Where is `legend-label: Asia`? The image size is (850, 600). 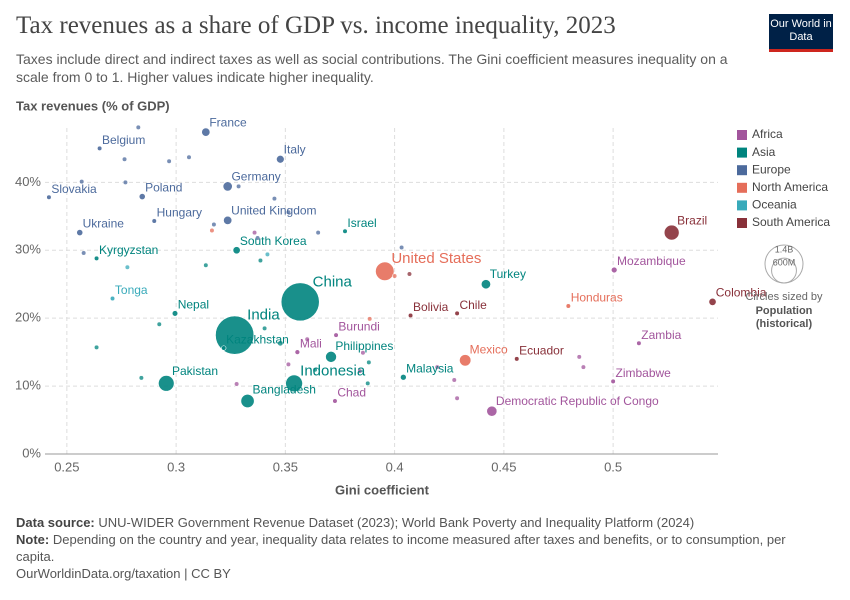
legend-label: Asia is located at coordinates (764, 152).